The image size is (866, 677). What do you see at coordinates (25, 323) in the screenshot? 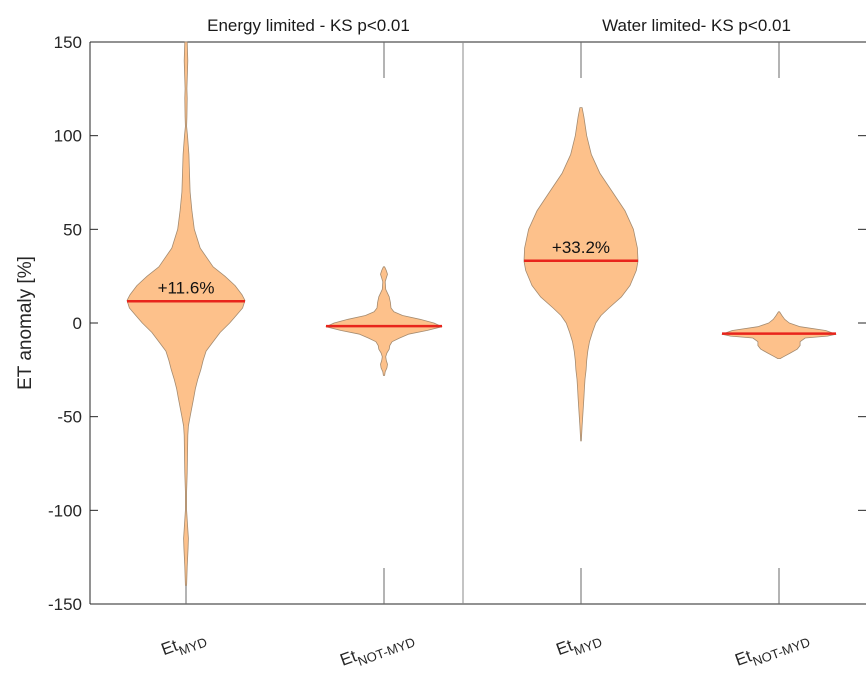
I see `y-axis-label: ET anomaly [%]` at bounding box center [25, 323].